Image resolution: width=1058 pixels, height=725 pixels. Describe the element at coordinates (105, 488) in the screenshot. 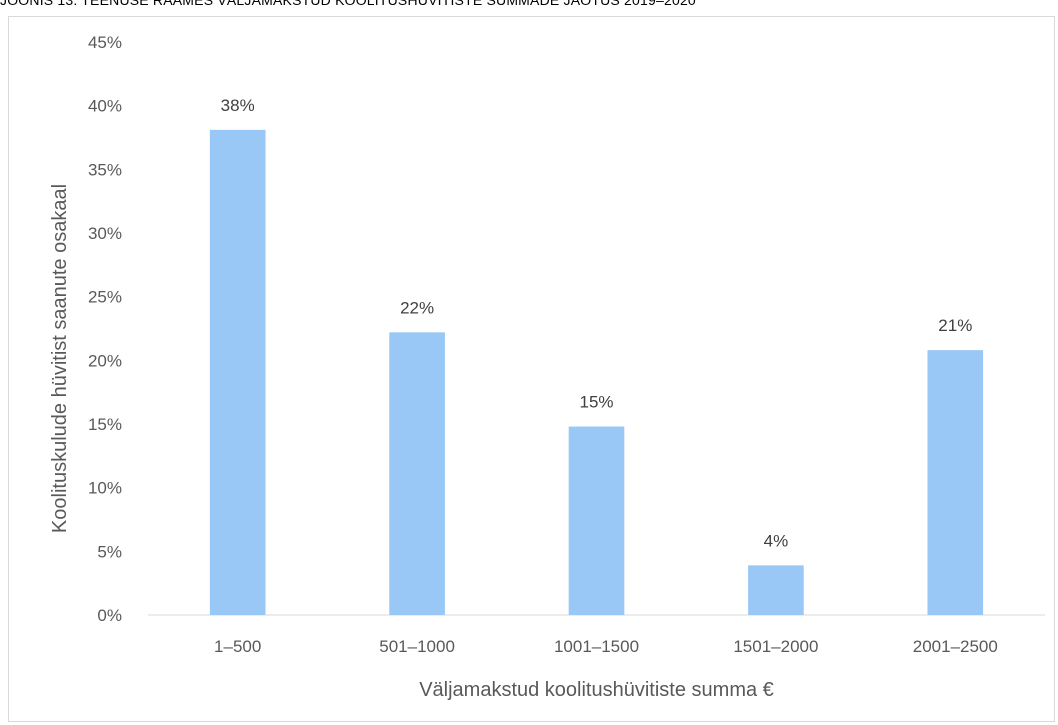

I see `y-tick-label: 10%` at that location.